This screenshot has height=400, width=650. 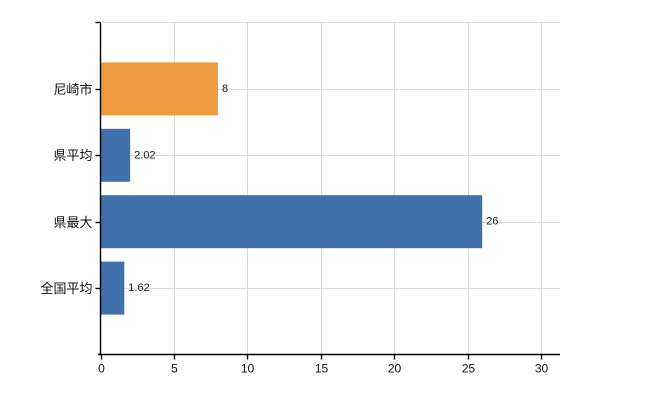 I want to click on bar-全国平均, so click(x=112, y=288).